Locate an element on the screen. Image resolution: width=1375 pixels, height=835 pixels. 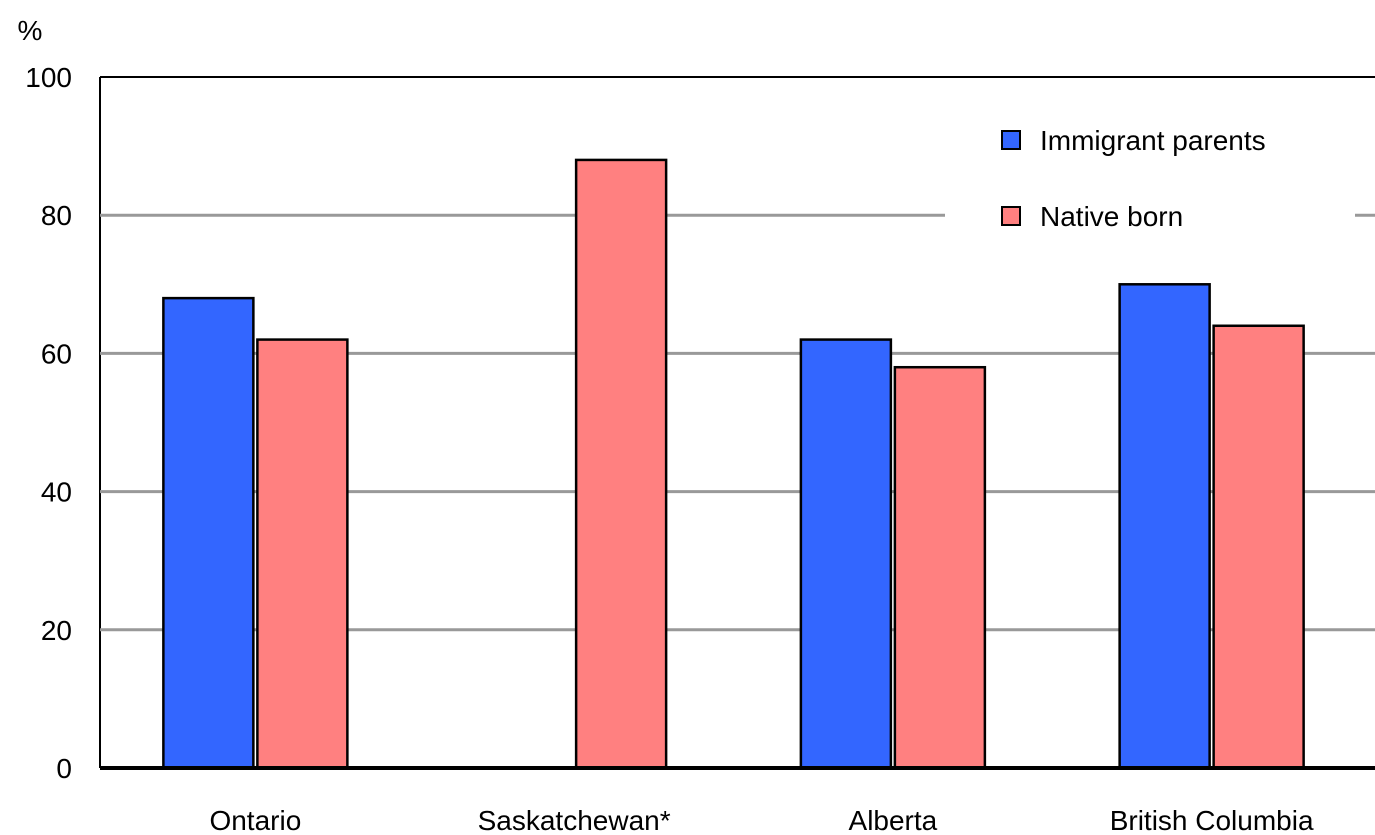
y-tick-label: 80 is located at coordinates (56, 215).